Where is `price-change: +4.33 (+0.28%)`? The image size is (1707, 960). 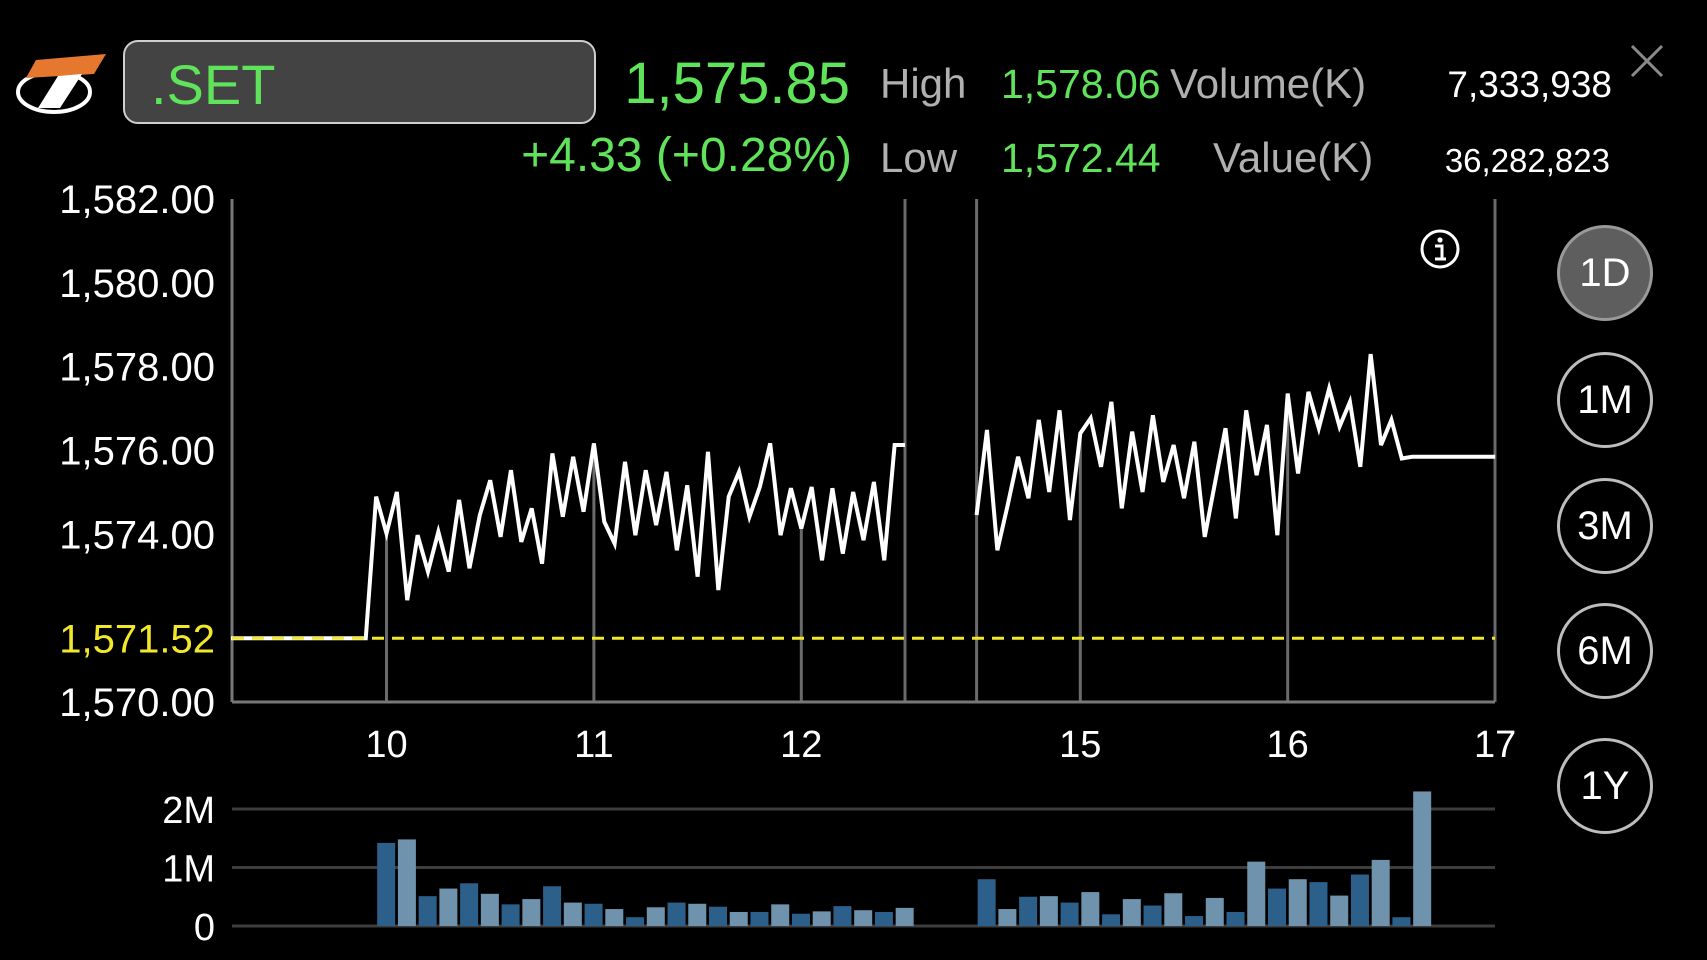 price-change: +4.33 (+0.28%) is located at coordinates (686, 155).